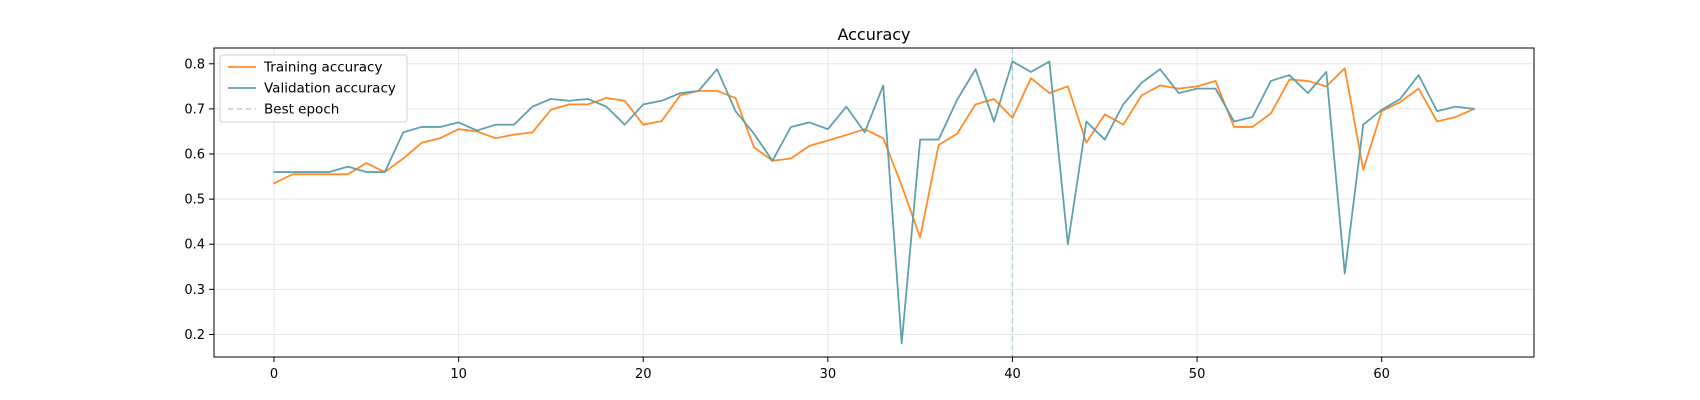 Image resolution: width=1700 pixels, height=400 pixels. What do you see at coordinates (1012, 374) in the screenshot?
I see `x-tick-label: 40` at bounding box center [1012, 374].